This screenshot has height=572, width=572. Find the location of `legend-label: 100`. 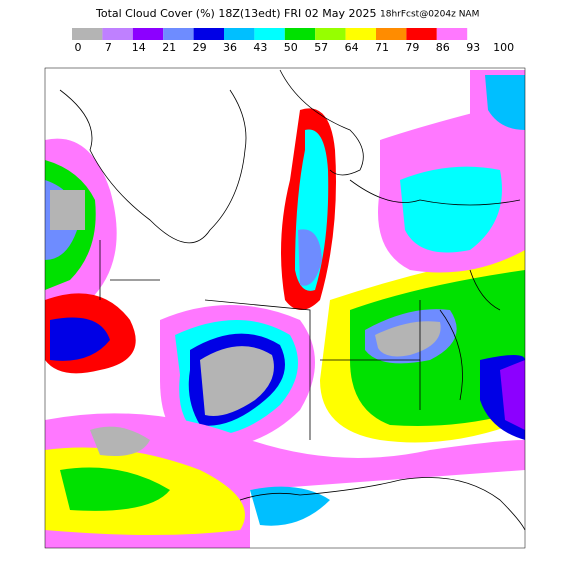

legend-label: 100 is located at coordinates (503, 47).